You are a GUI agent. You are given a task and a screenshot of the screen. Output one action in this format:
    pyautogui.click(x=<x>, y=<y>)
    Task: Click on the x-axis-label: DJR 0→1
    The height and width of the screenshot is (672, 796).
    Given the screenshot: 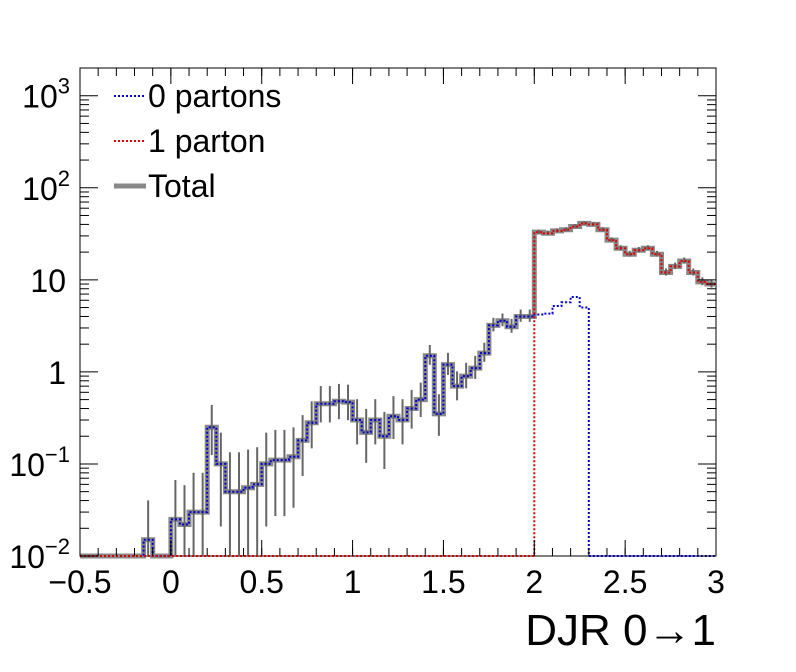 What is the action you would take?
    pyautogui.click(x=620, y=630)
    